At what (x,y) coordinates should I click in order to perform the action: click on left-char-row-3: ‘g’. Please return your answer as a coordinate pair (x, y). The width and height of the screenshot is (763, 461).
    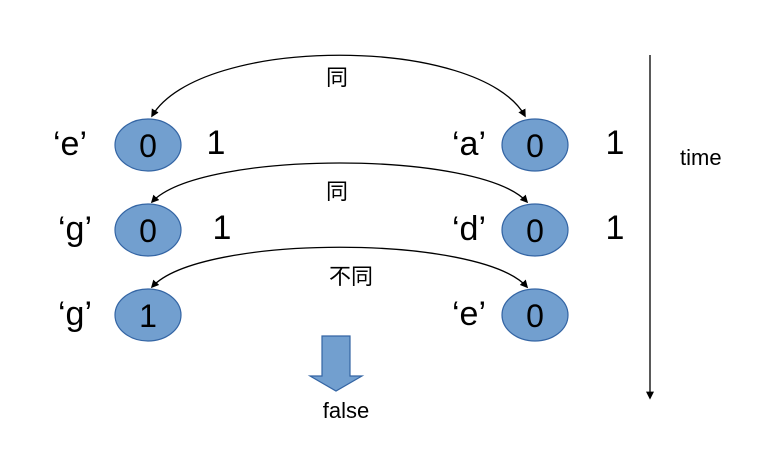
    Looking at the image, I should click on (75, 314).